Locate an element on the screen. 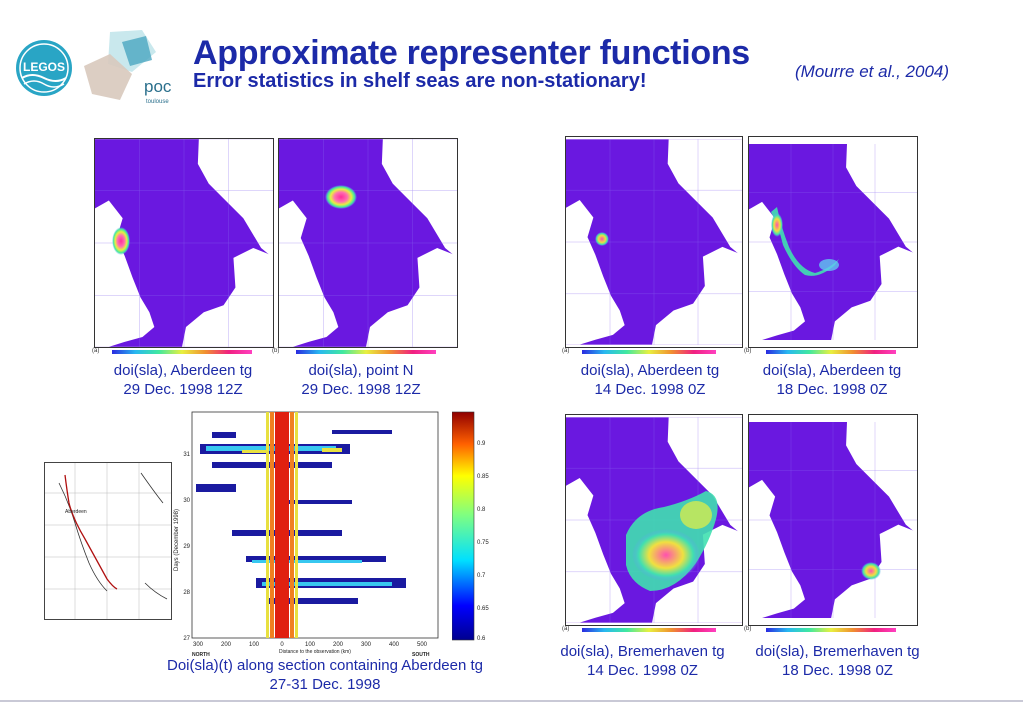 The width and height of the screenshot is (1023, 708). citation: (Mourre et al., 2004) is located at coordinates (872, 71).